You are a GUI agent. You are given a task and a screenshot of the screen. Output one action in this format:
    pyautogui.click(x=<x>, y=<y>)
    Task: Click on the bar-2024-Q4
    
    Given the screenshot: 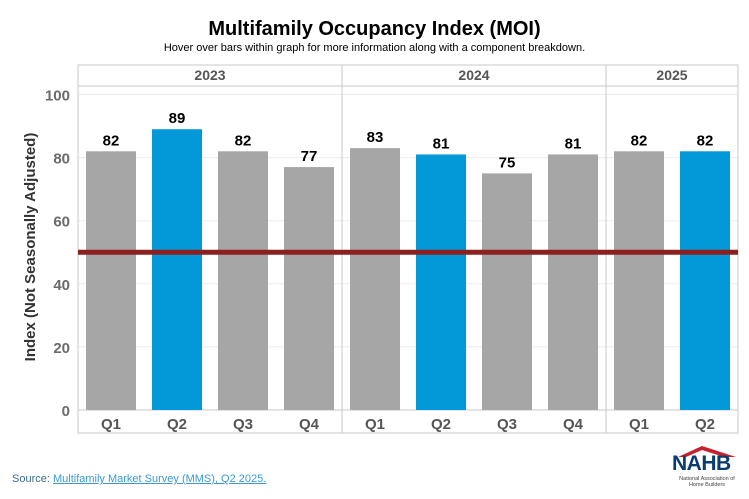 What is the action you would take?
    pyautogui.click(x=573, y=282)
    